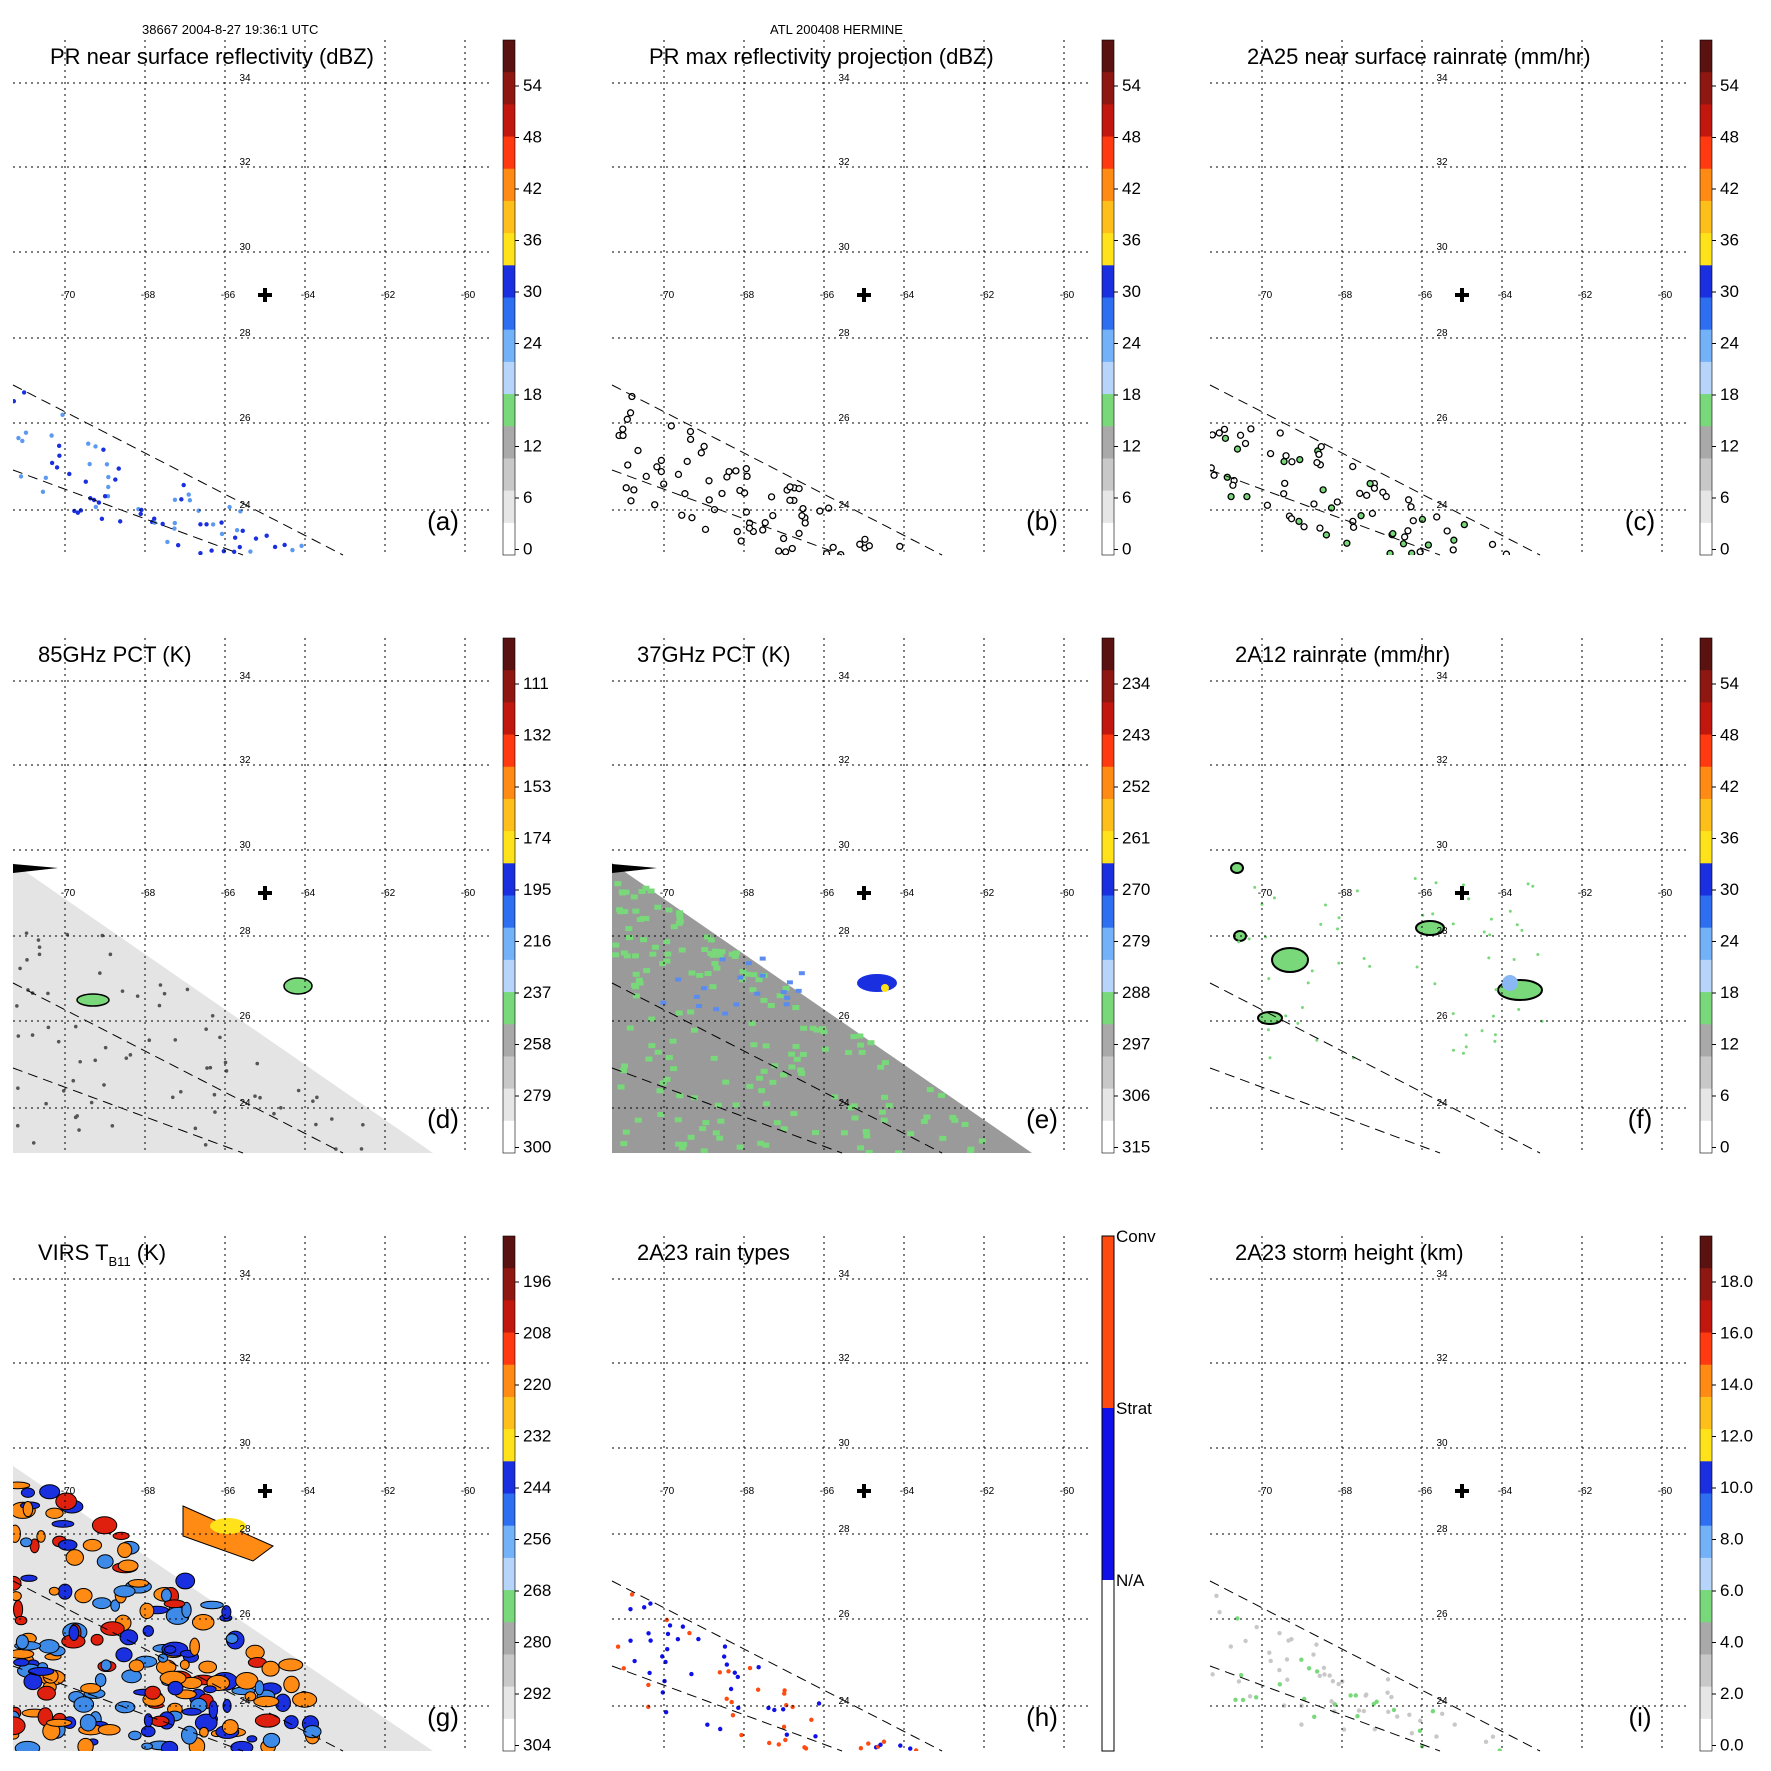 This screenshot has height=1771, width=1771. Describe the element at coordinates (1505, 893) in the screenshot. I see `lon-label: -64` at that location.